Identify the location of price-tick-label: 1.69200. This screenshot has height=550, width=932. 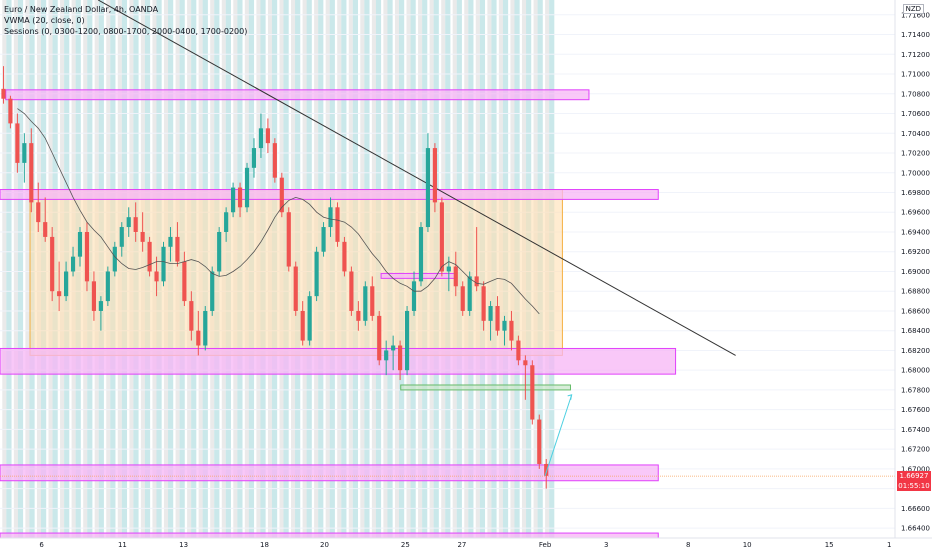
(915, 252).